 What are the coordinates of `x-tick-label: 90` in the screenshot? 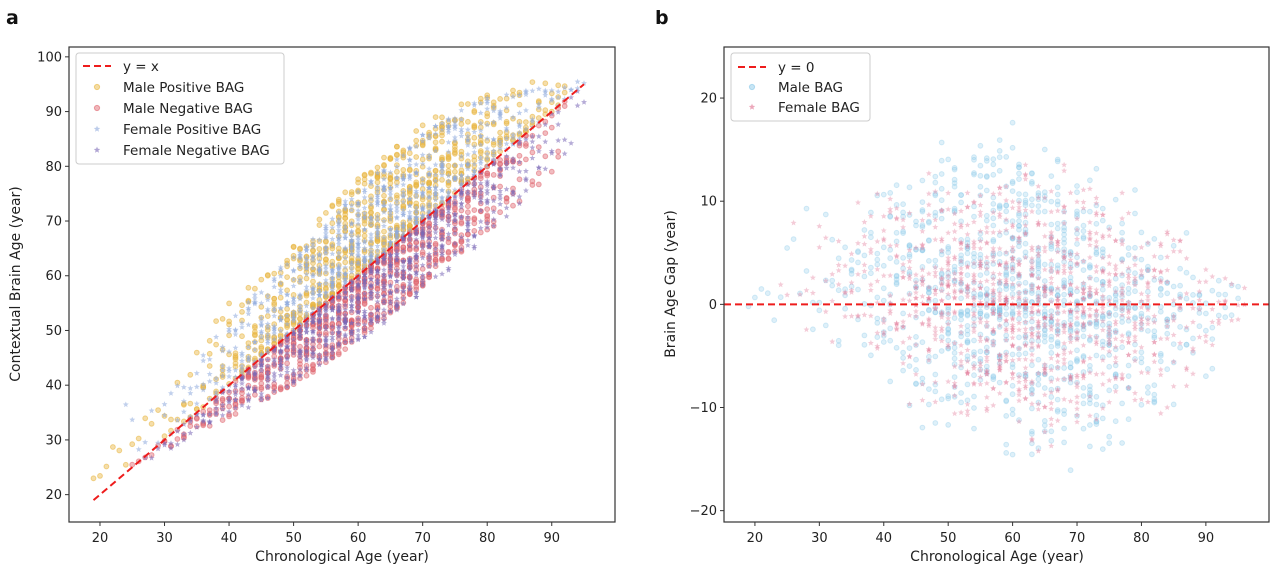 It's located at (551, 538).